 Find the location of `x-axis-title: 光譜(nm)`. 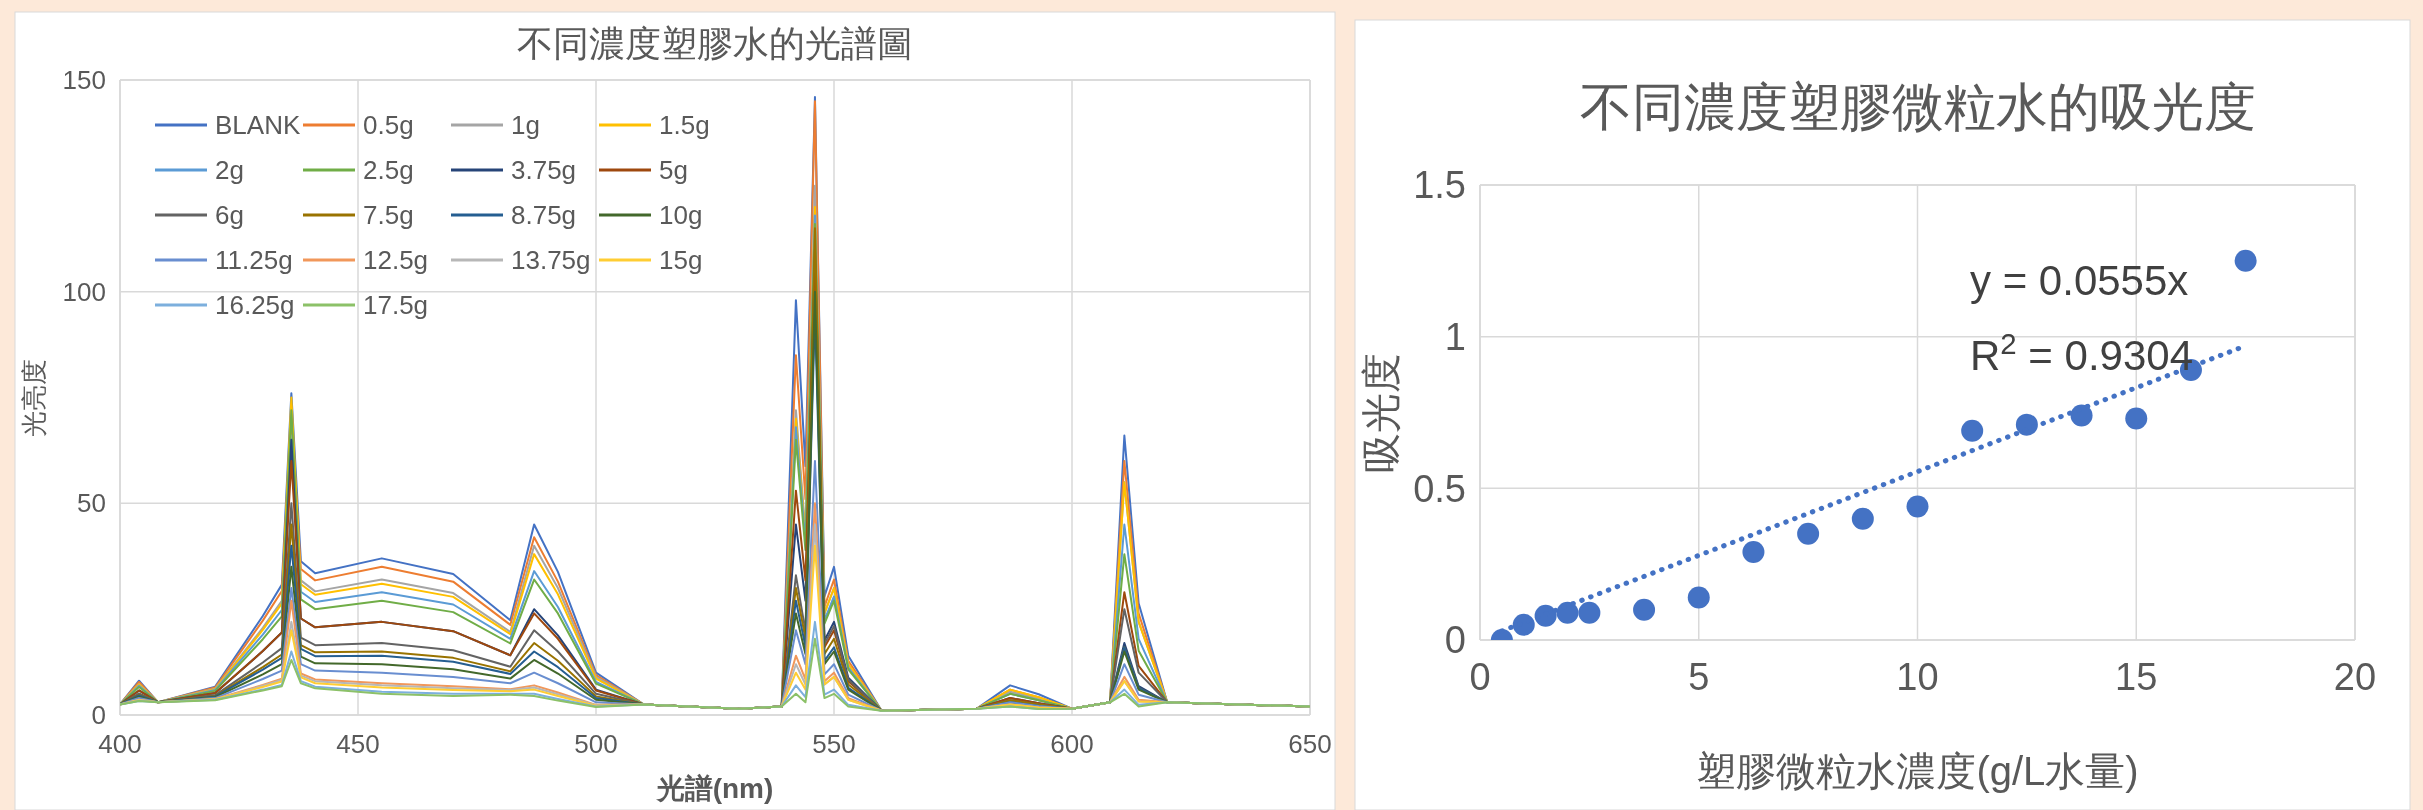

x-axis-title: 光譜(nm) is located at coordinates (714, 788).